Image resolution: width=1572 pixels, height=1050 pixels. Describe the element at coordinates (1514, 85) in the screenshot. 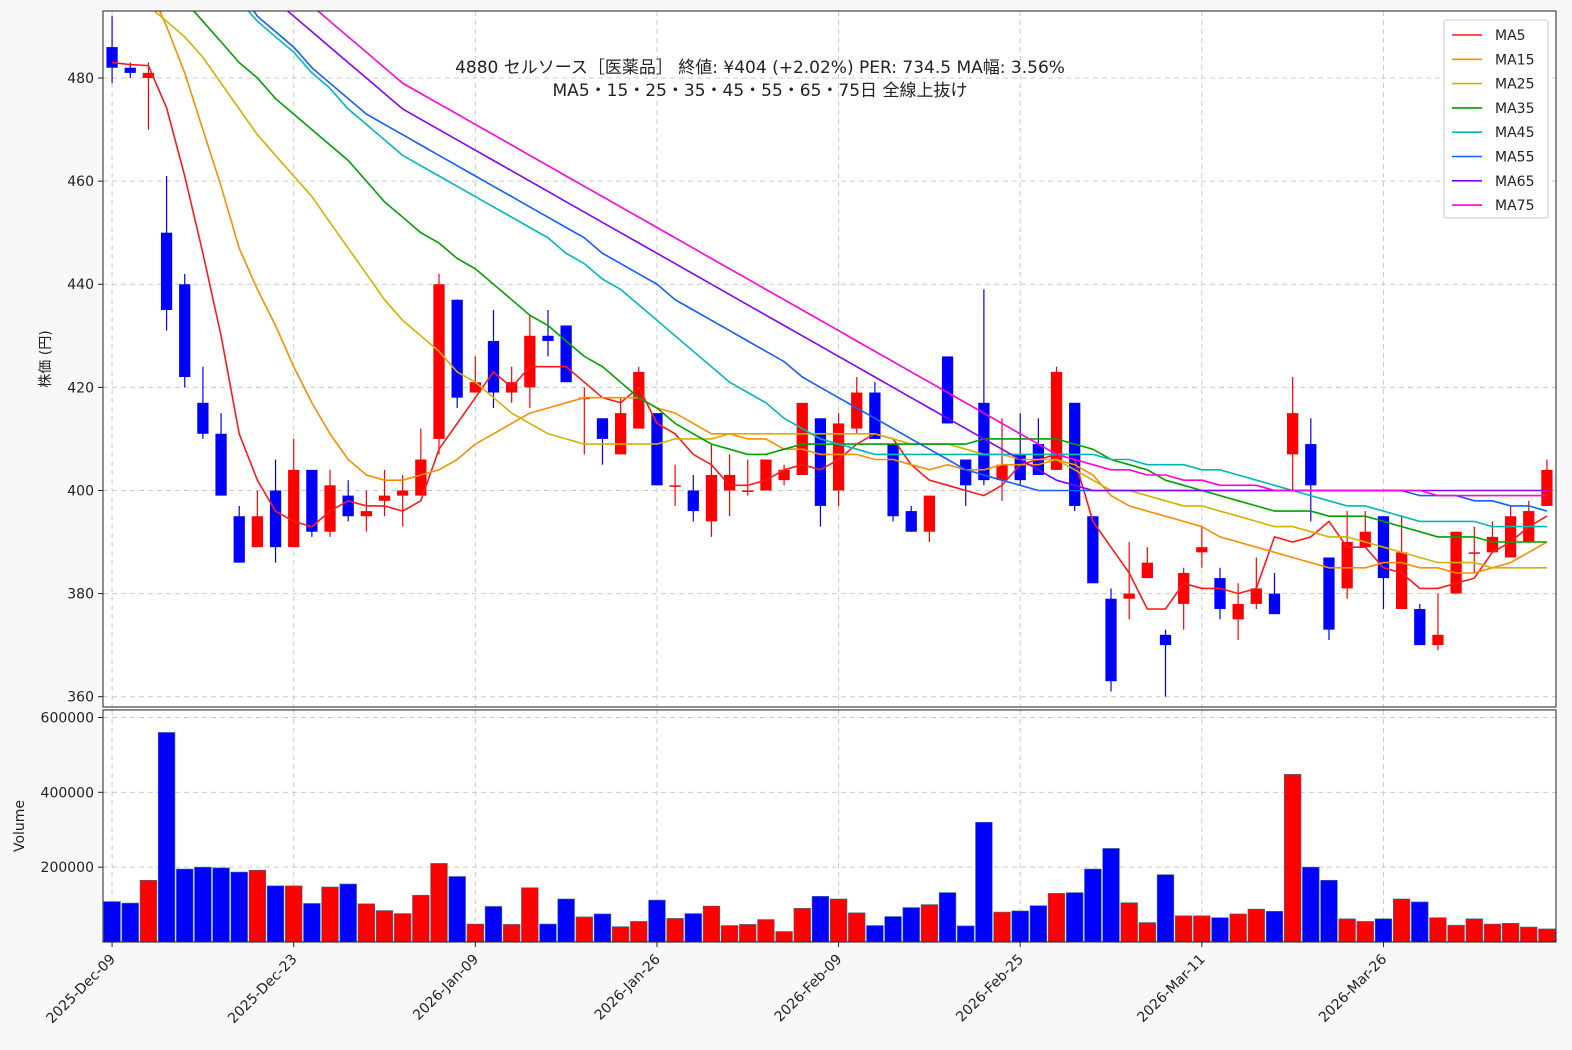

I see `legend-label-ma25: MA25` at that location.